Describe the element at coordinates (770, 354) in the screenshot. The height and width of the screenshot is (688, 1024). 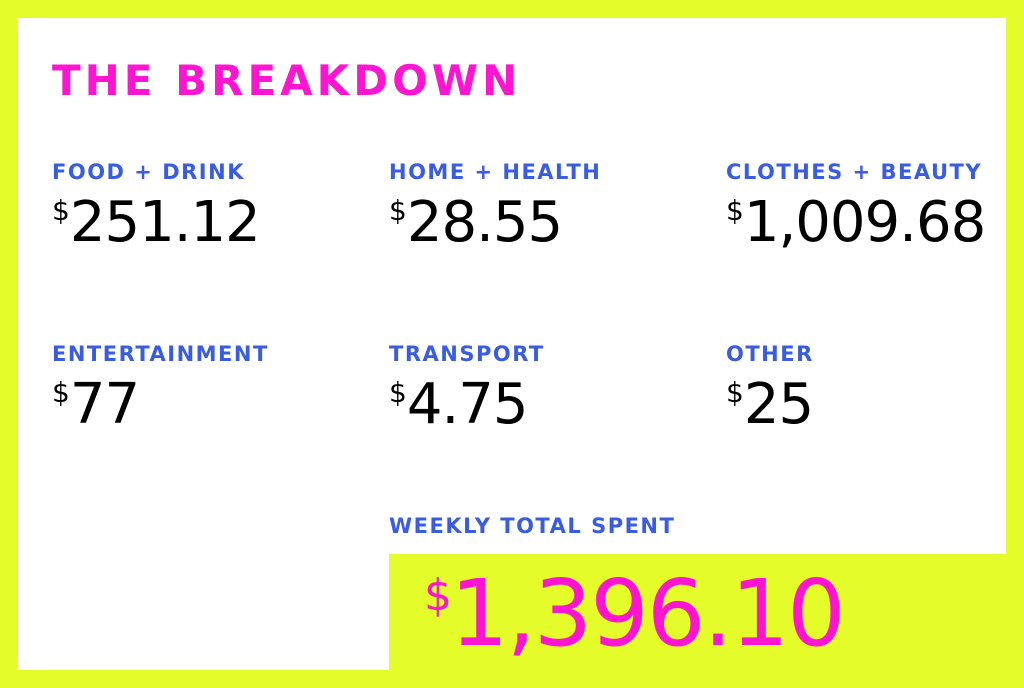
I see `category-label: OTHER` at that location.